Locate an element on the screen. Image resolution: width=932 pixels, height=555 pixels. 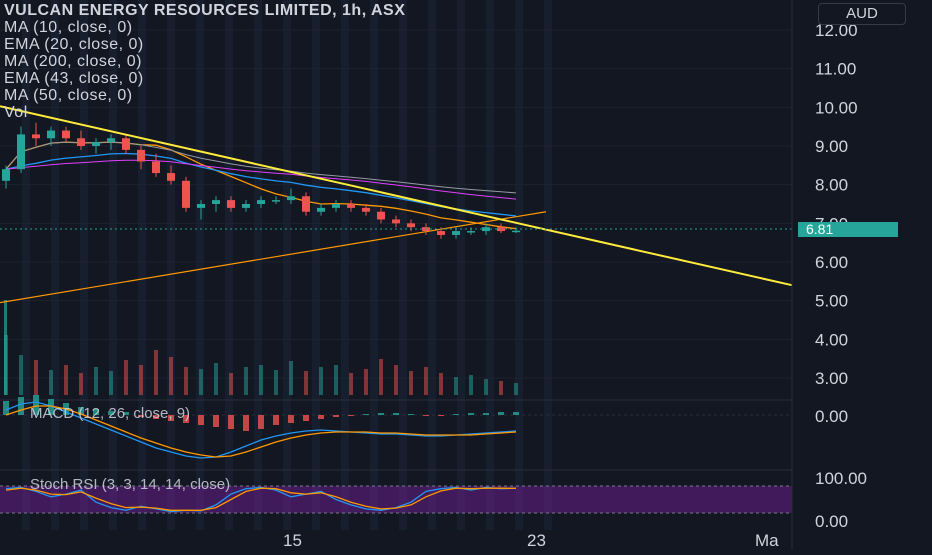
time-tick-label: 23 is located at coordinates (536, 540).